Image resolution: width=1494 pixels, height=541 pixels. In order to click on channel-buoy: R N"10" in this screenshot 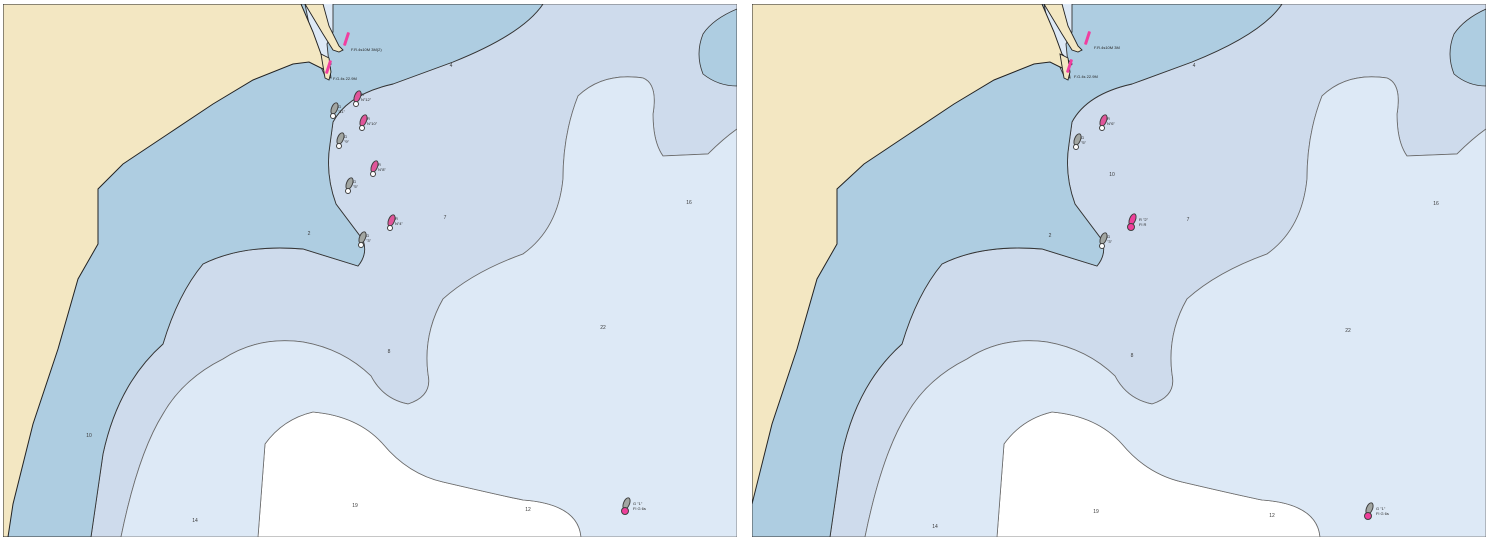, I will do `click(367, 122)`.